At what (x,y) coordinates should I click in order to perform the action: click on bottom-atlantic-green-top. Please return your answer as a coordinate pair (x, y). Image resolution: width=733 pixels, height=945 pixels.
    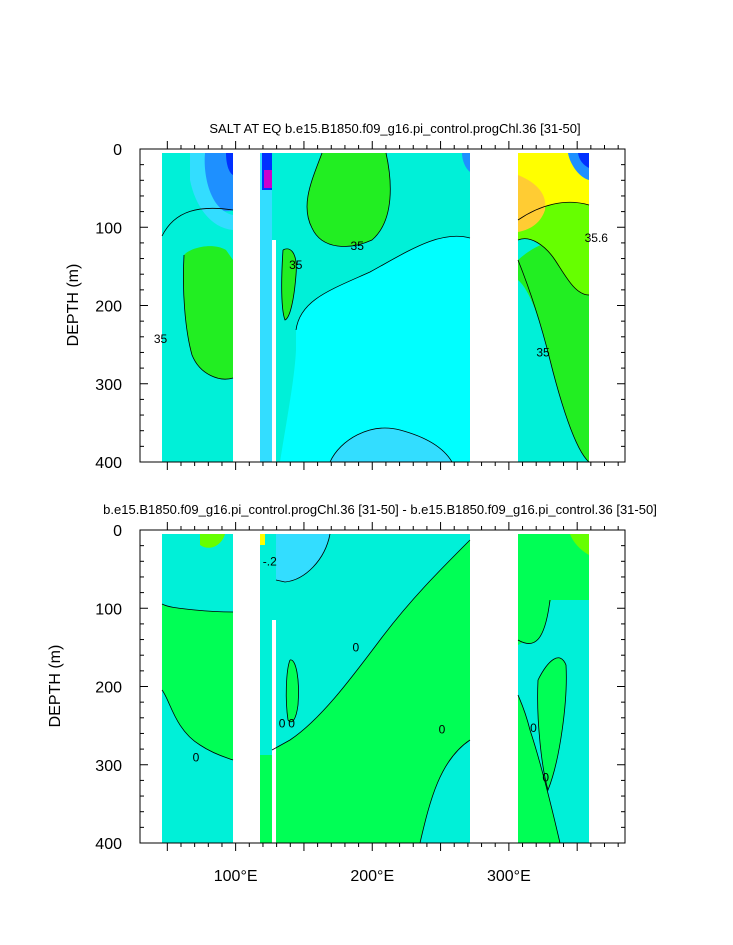
    Looking at the image, I should click on (535, 621).